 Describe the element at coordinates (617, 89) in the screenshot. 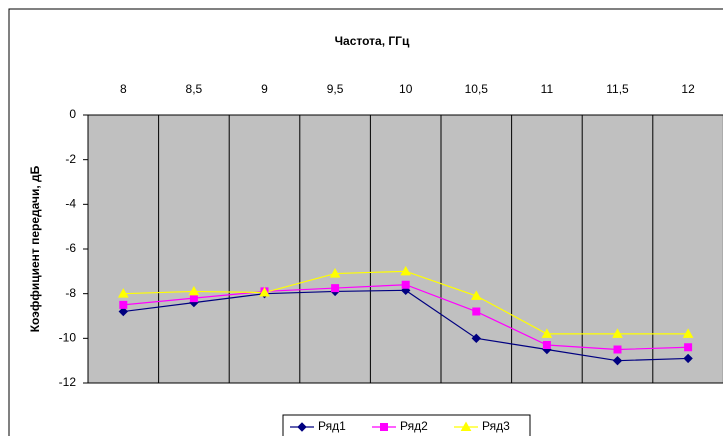

I see `x-tick-label: 11,5` at that location.